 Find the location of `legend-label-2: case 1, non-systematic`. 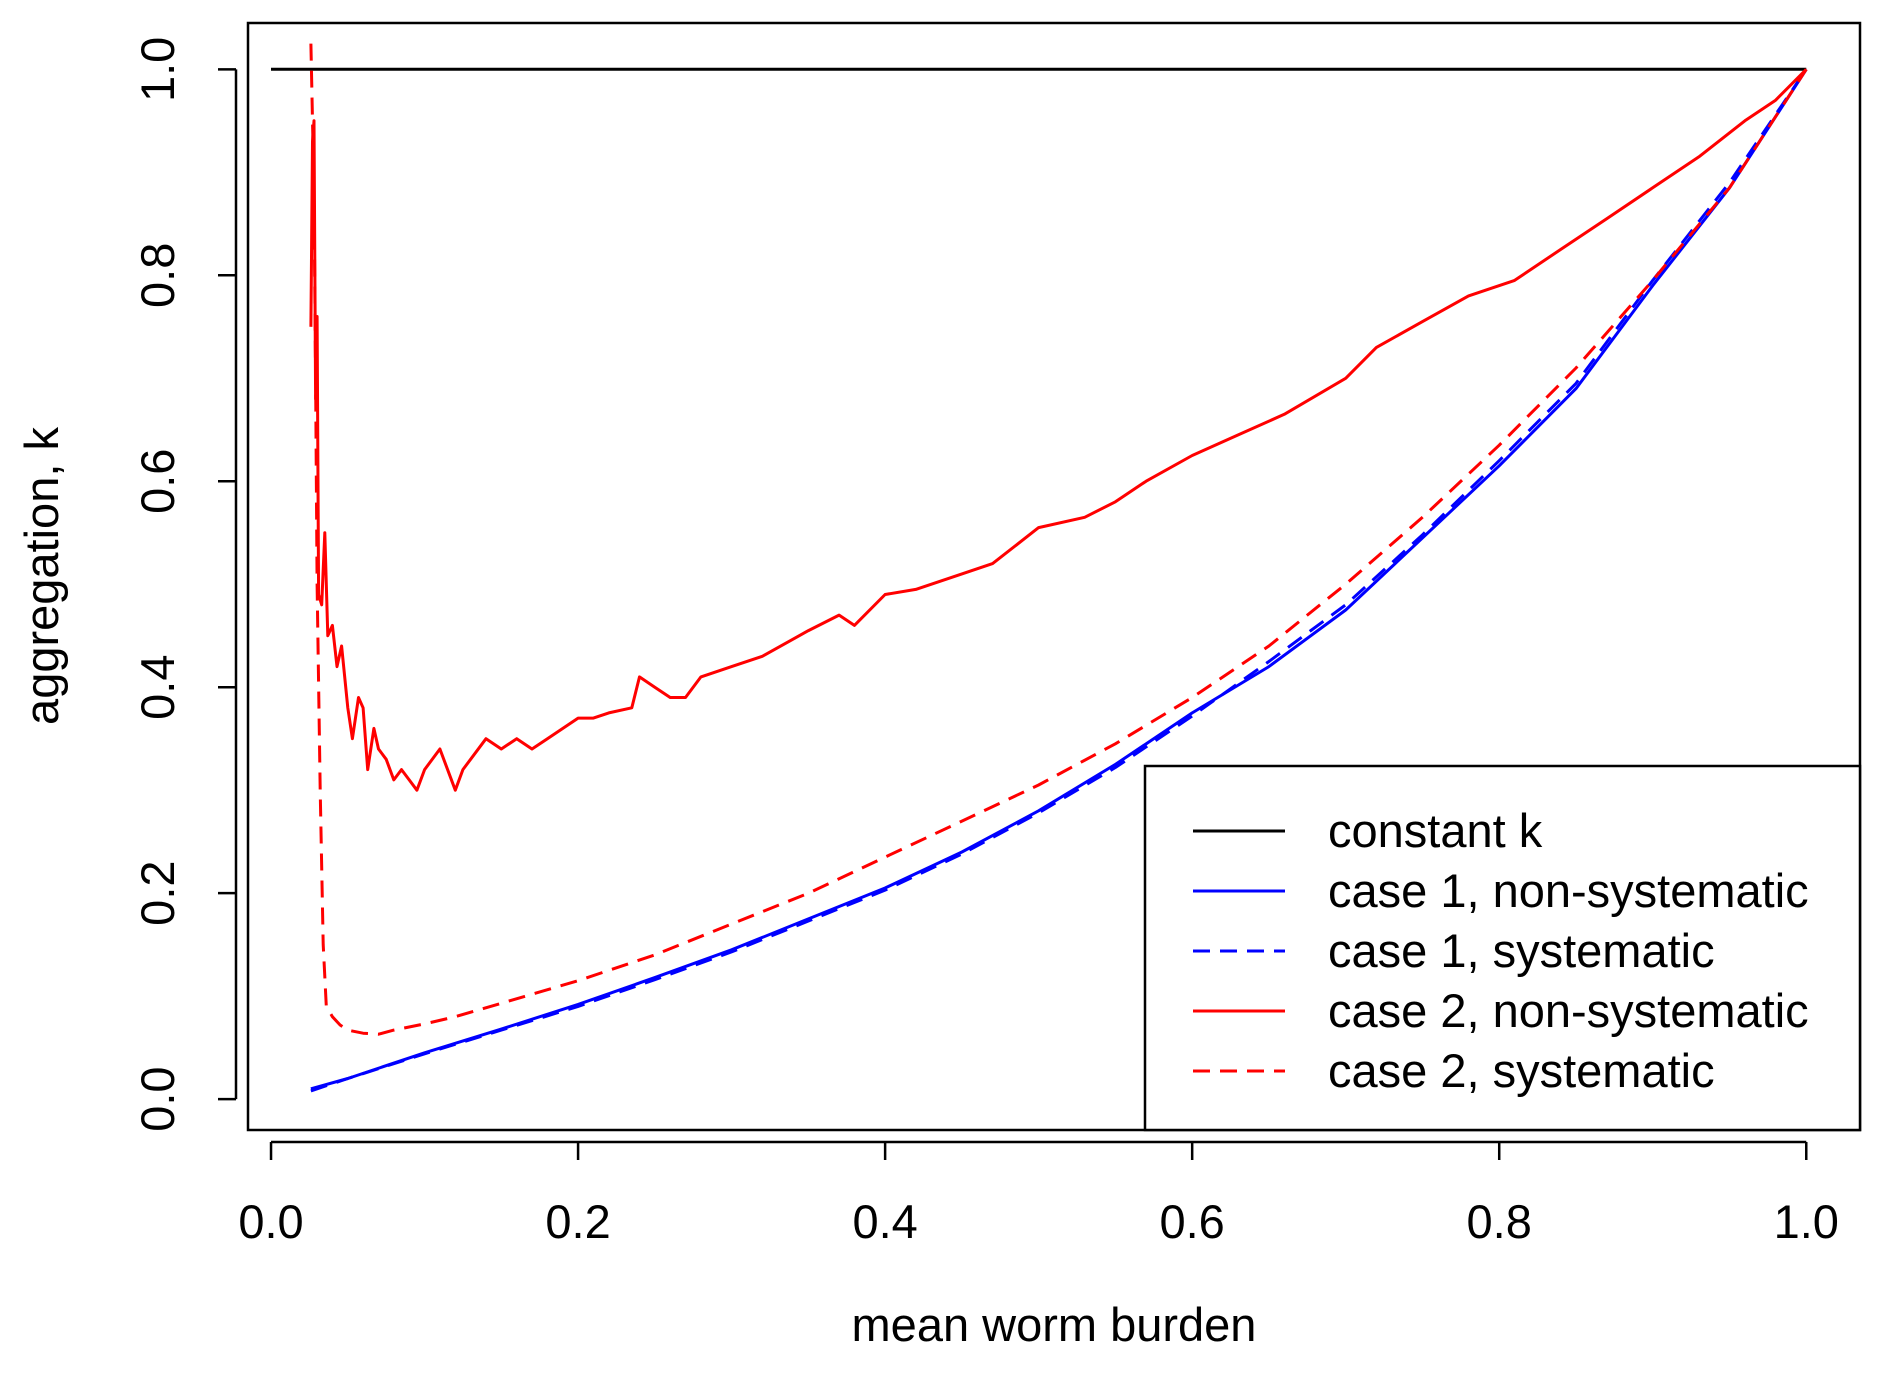

legend-label-2: case 1, non-systematic is located at coordinates (1568, 890).